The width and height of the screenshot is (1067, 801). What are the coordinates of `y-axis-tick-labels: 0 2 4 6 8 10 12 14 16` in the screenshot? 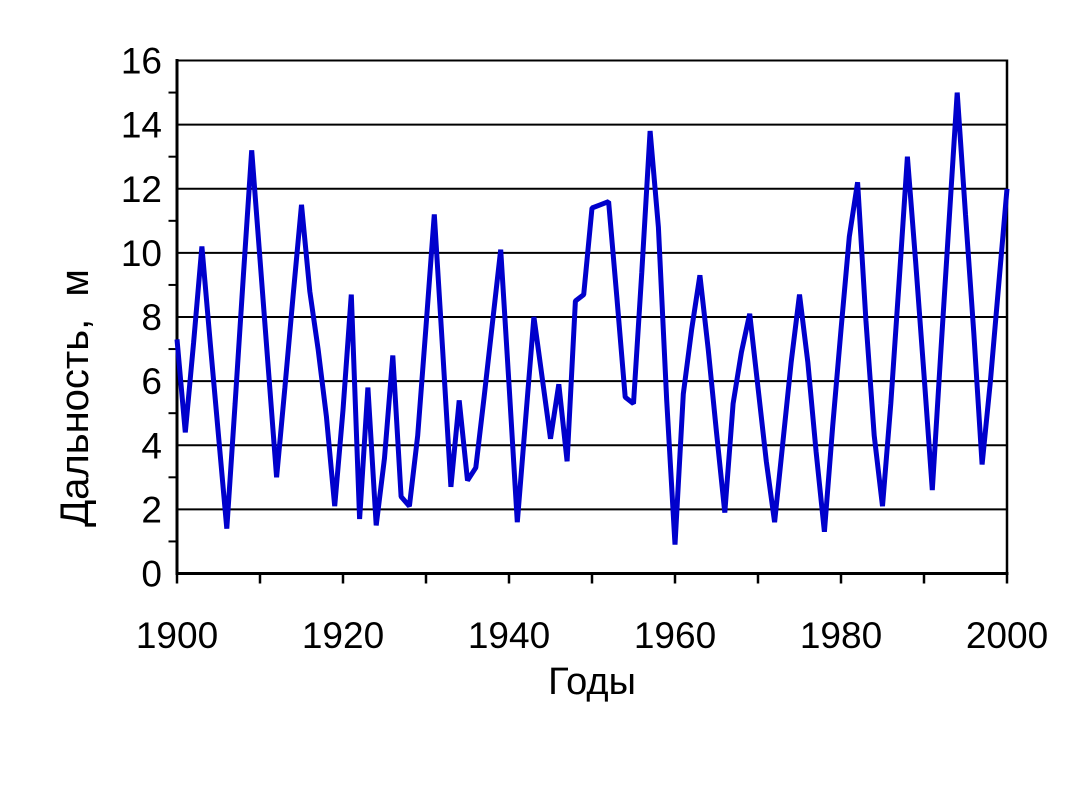 It's located at (141, 318).